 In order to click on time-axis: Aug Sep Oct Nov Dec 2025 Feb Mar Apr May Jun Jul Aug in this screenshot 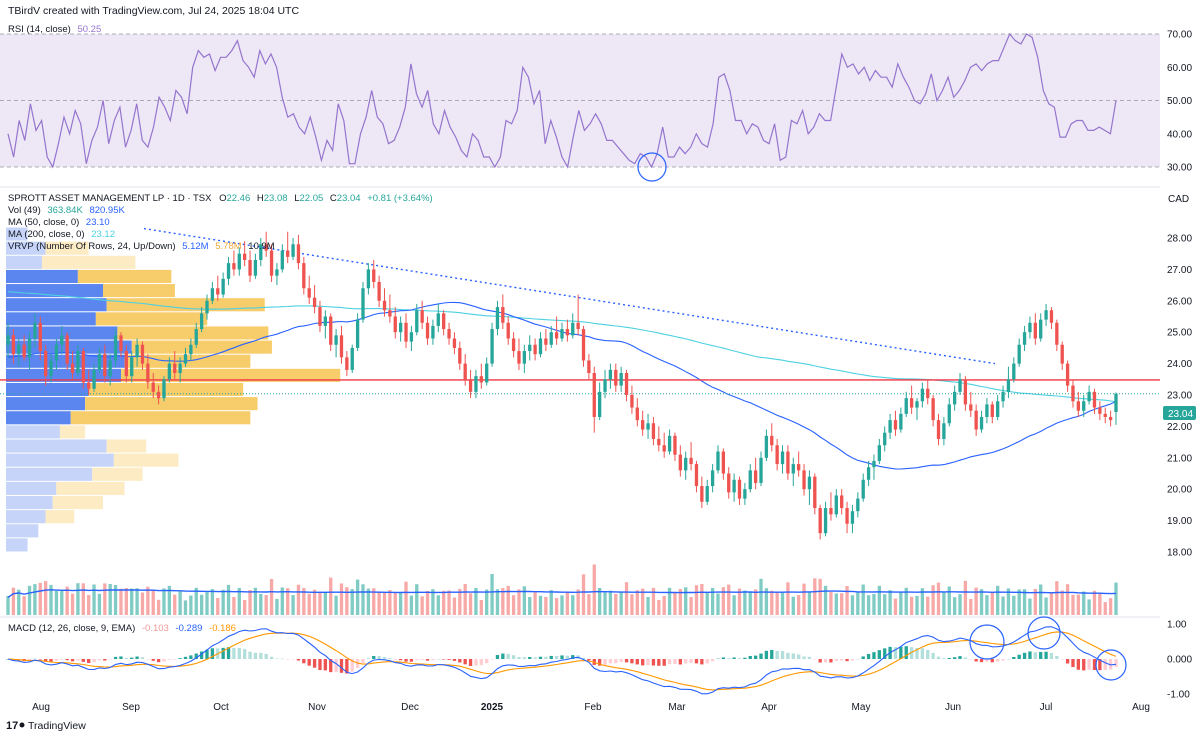, I will do `click(591, 707)`.